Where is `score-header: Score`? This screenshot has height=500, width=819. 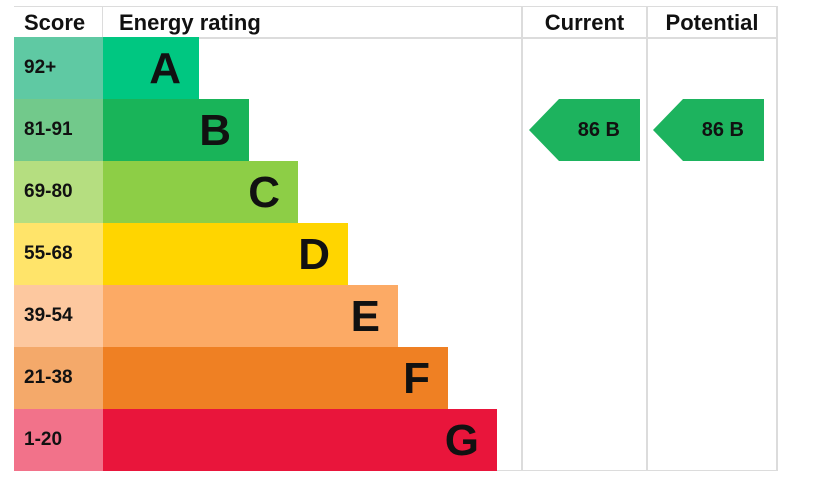
score-header: Score is located at coordinates (55, 22).